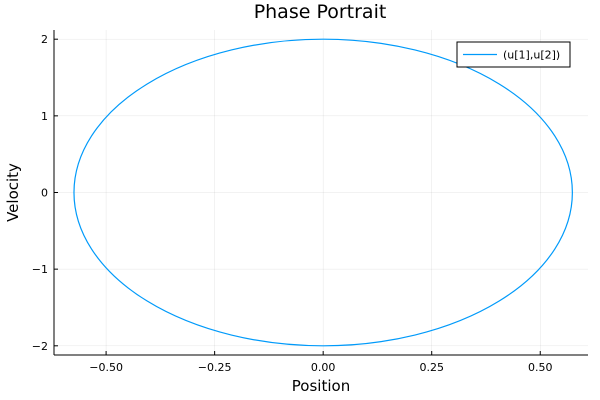 The image size is (600, 400). I want to click on y-tick-label: −2, so click(40, 346).